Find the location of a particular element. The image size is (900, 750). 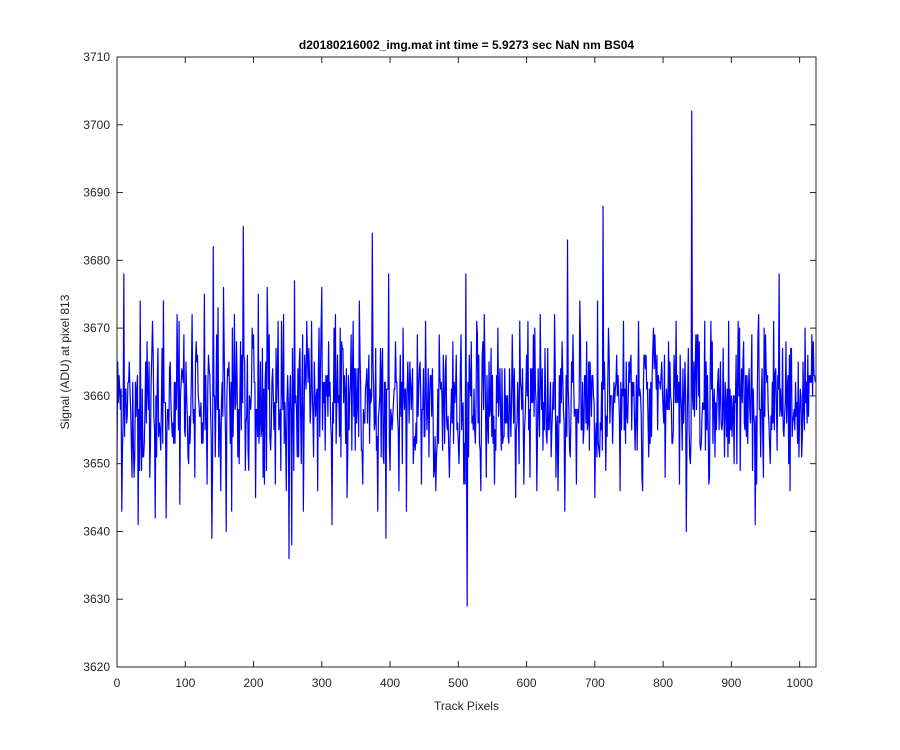

x-tick-label: 1000 is located at coordinates (799, 683).